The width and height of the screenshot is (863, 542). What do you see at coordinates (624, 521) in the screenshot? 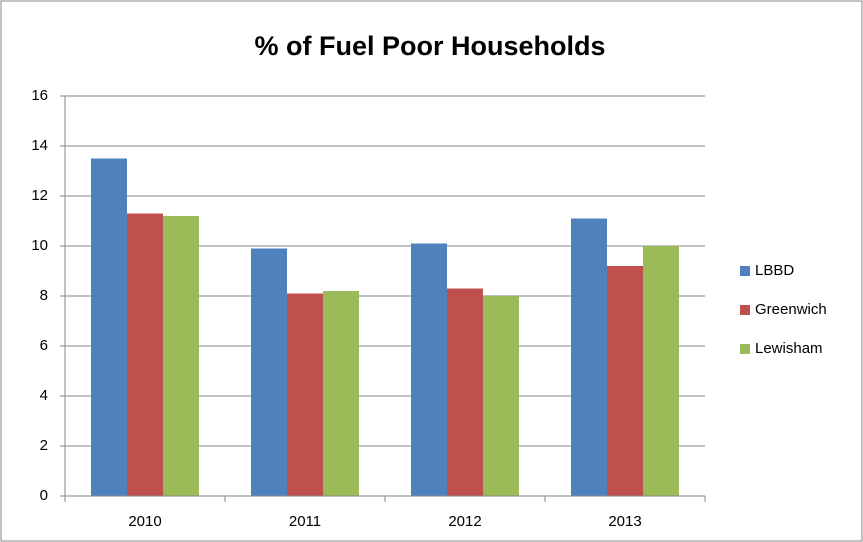
I see `x-tick-label: 2013` at bounding box center [624, 521].